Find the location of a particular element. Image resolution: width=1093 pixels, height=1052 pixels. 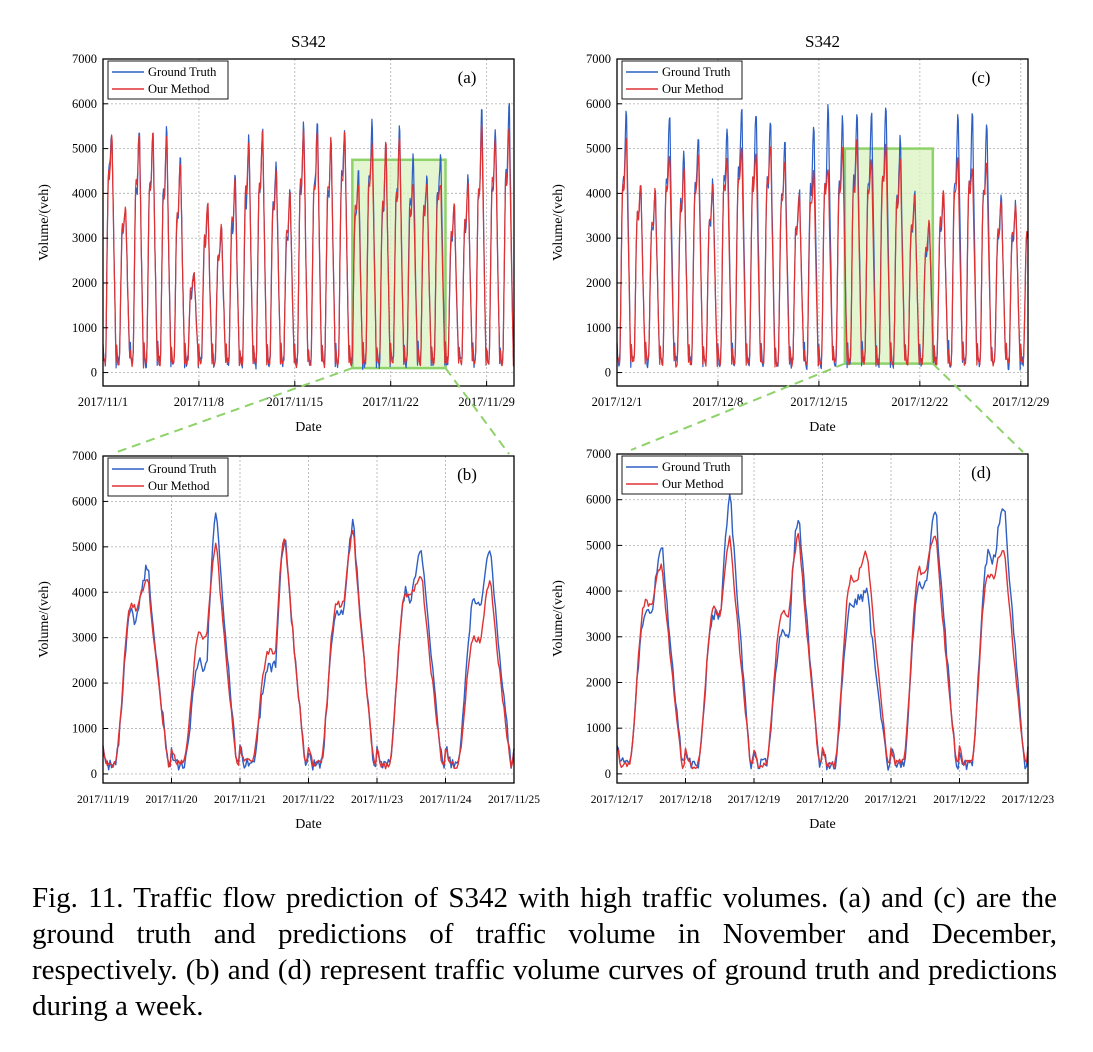

x-tick-label: 2017/12/1 is located at coordinates (617, 402).